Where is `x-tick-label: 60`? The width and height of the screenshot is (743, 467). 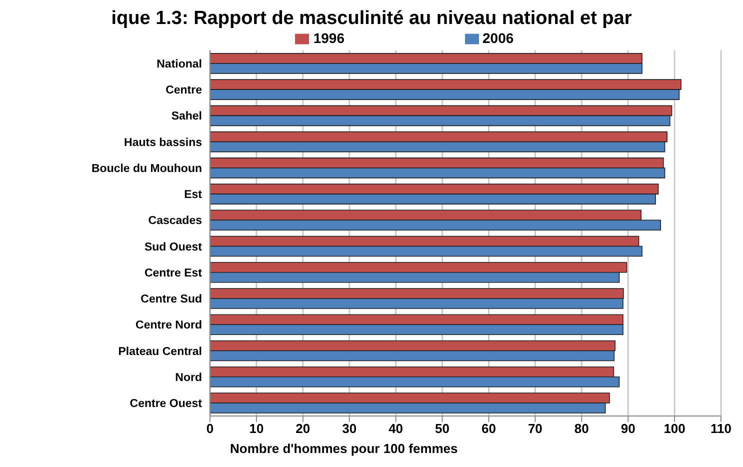 x-tick-label: 60 is located at coordinates (488, 428).